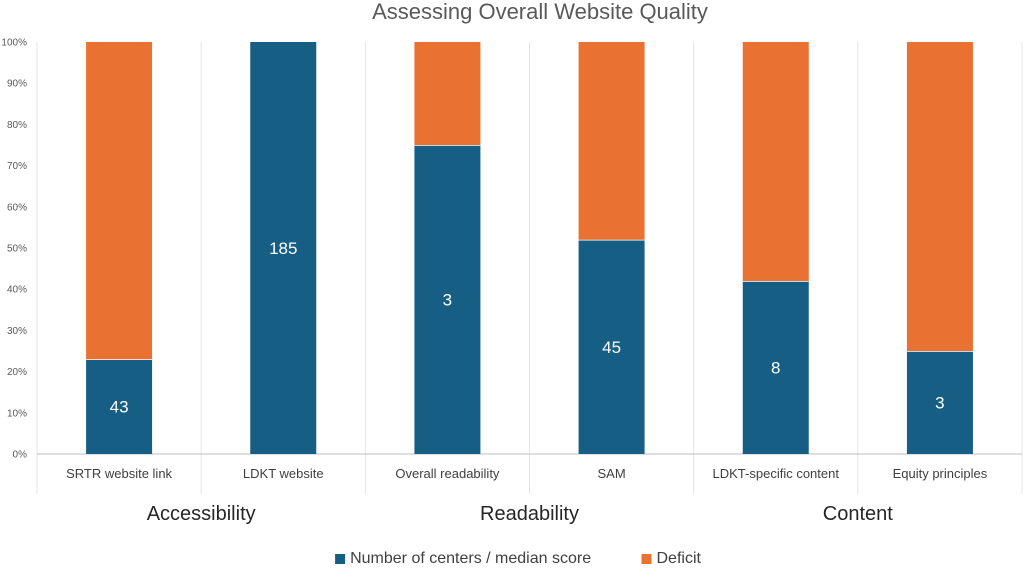 The height and width of the screenshot is (577, 1026). I want to click on y-tick-label: 30%, so click(17, 331).